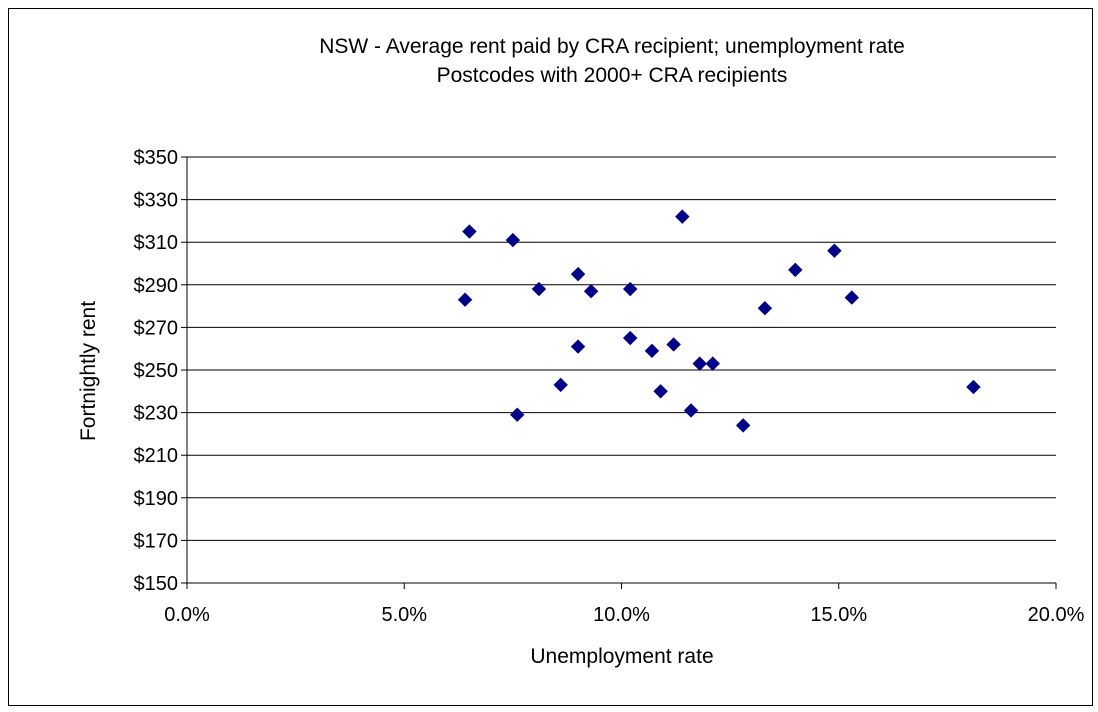  Describe the element at coordinates (187, 615) in the screenshot. I see `x-tick-label: 0.0%` at that location.